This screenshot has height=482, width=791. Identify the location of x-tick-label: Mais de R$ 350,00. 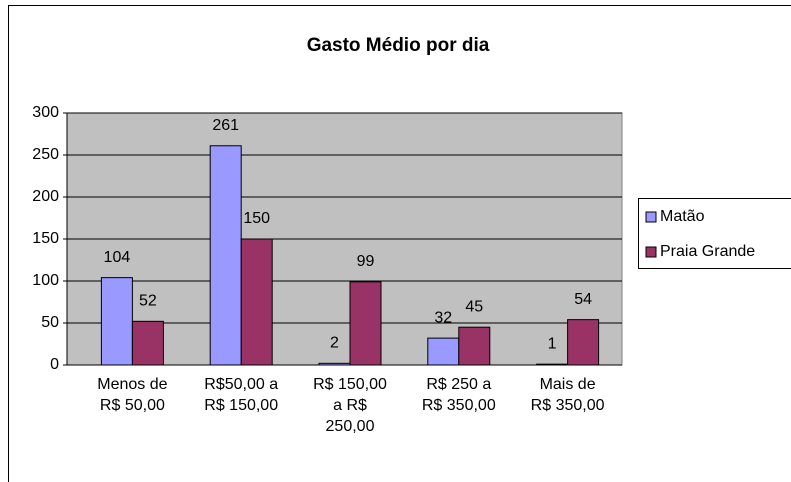
(567, 395).